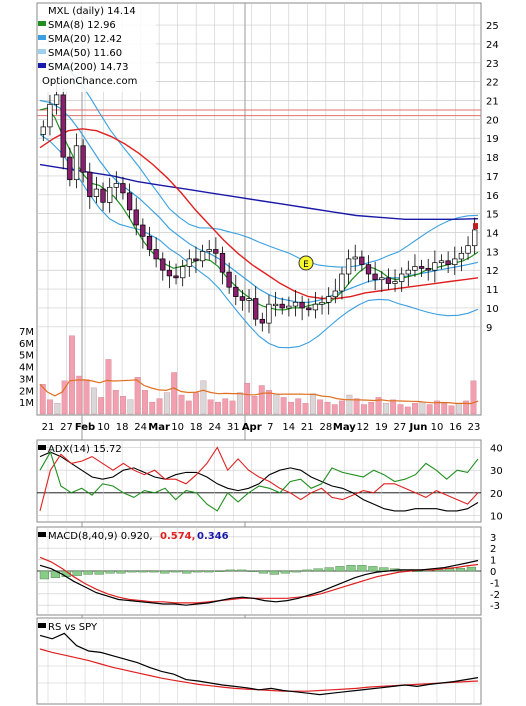 The height and width of the screenshot is (706, 526). What do you see at coordinates (42, 534) in the screenshot?
I see `macd-swatch` at bounding box center [42, 534].